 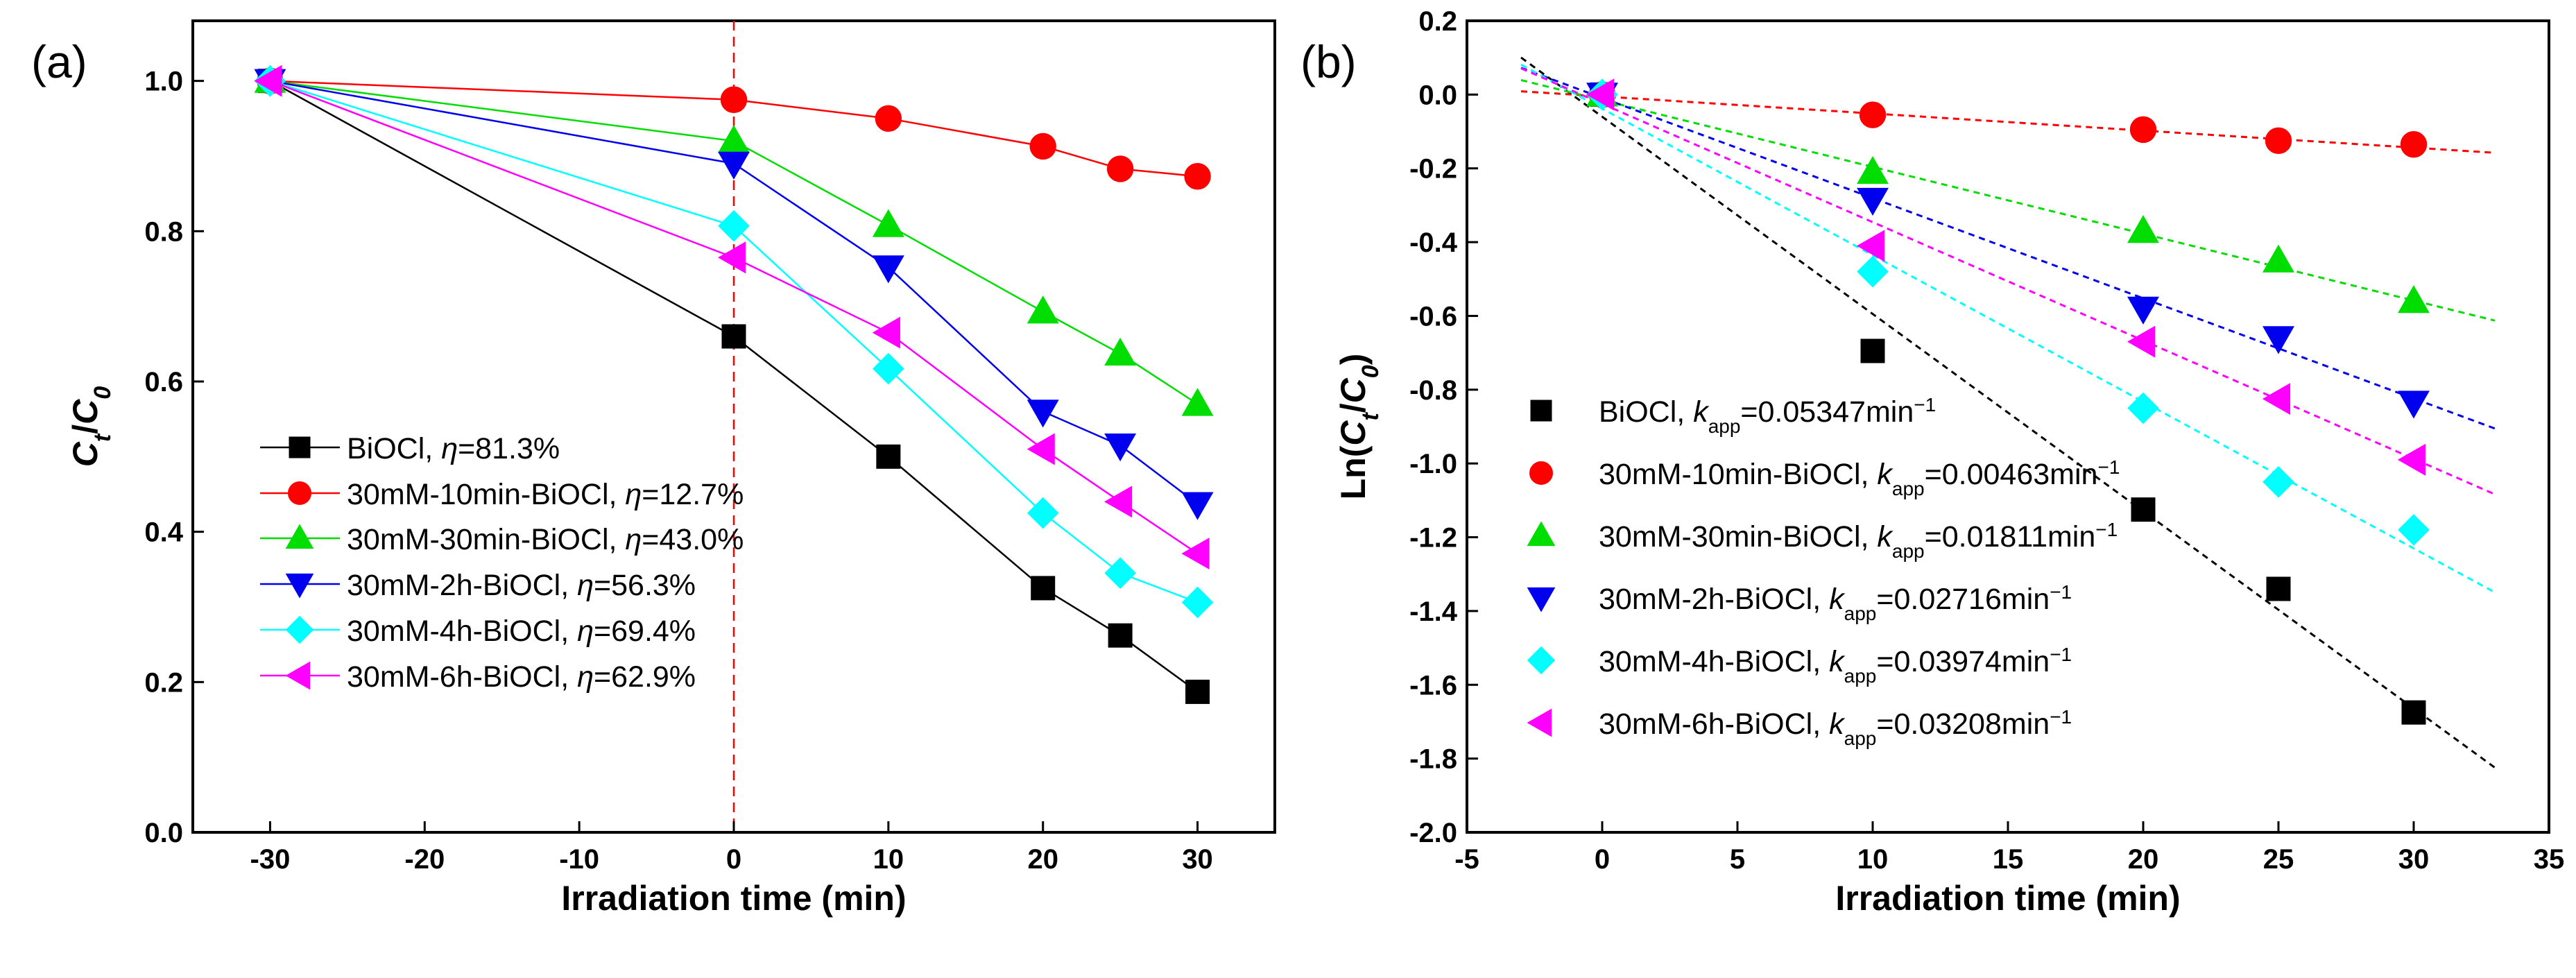 I want to click on panel-b-legend-label-2h: 30mM-2h-BiOCl, kapp=0.02716min−1, so click(x=1835, y=602).